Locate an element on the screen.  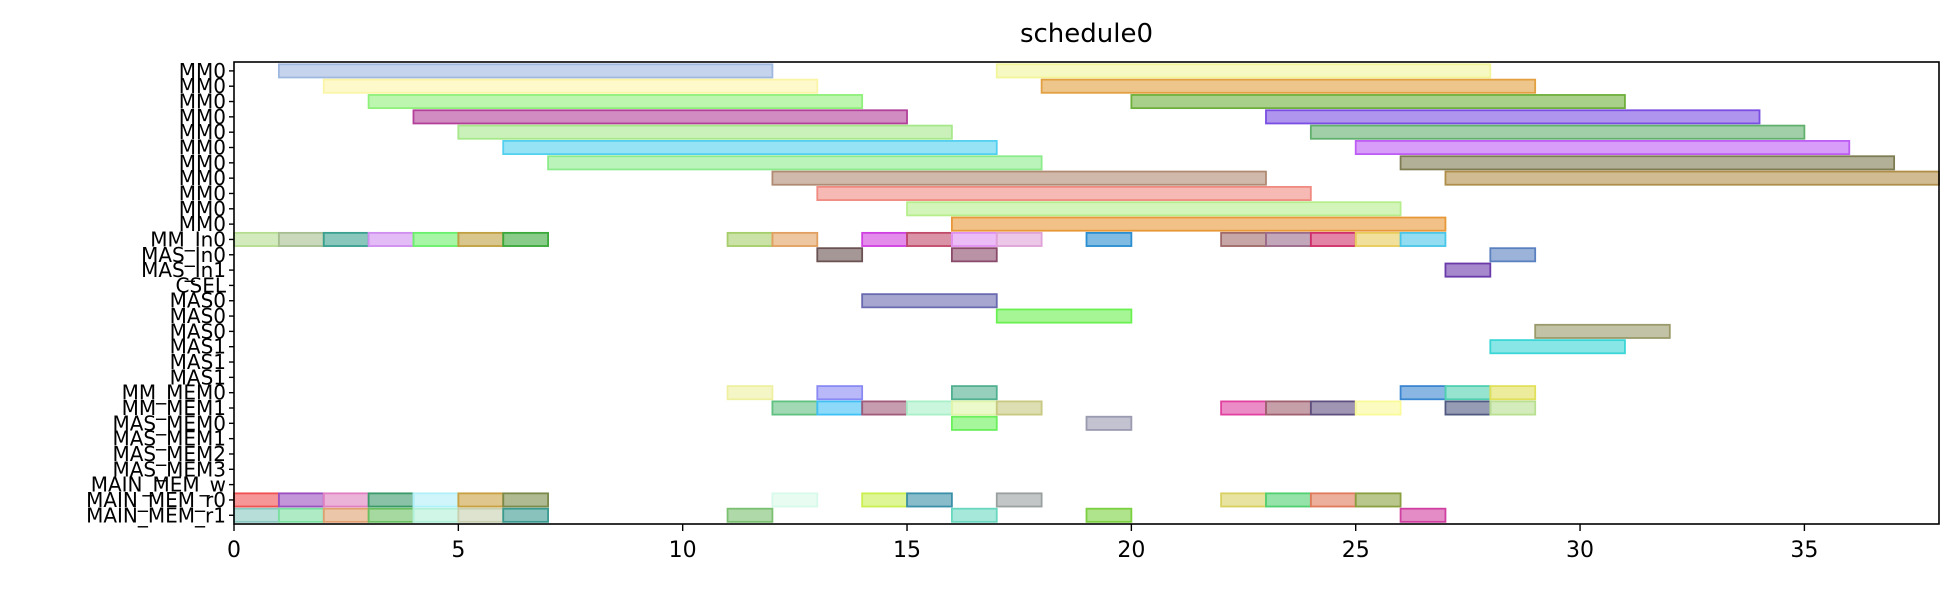
y-tick-label: MAS_MEM0 is located at coordinates (169, 423).